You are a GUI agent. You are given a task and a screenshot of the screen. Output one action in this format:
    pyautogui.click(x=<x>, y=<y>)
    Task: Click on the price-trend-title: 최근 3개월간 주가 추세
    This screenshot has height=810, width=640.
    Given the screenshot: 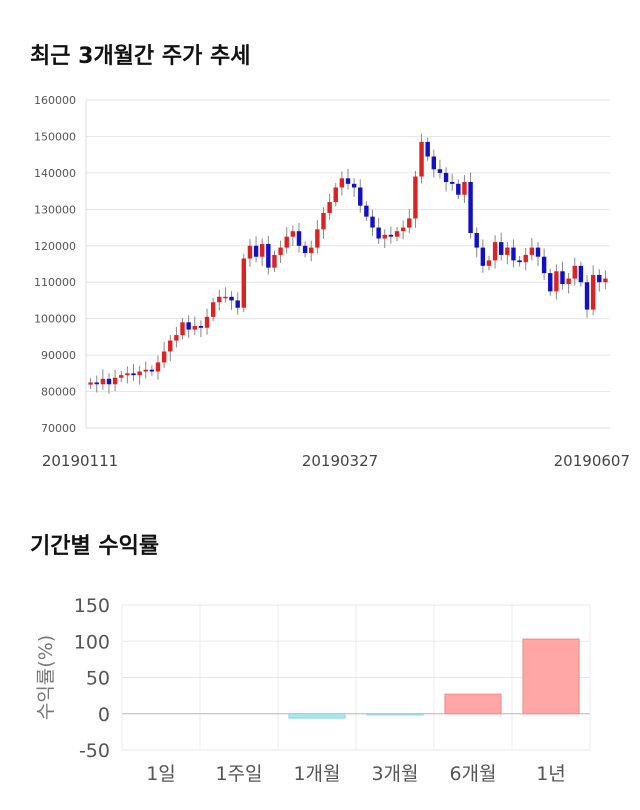 What is the action you would take?
    pyautogui.click(x=140, y=56)
    